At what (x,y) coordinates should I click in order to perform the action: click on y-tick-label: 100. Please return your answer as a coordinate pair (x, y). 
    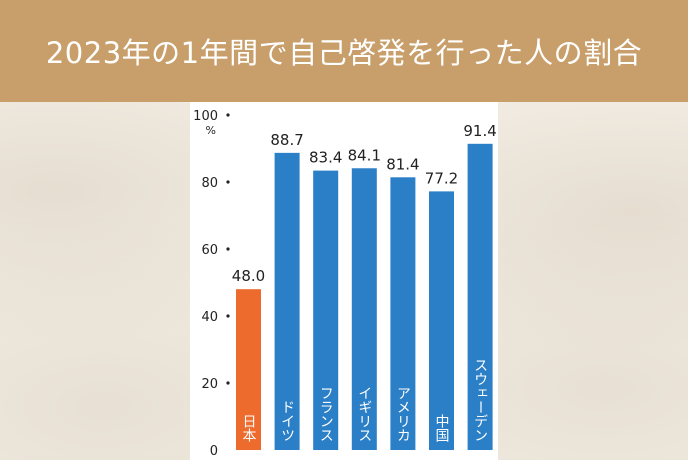
    Looking at the image, I should click on (205, 116).